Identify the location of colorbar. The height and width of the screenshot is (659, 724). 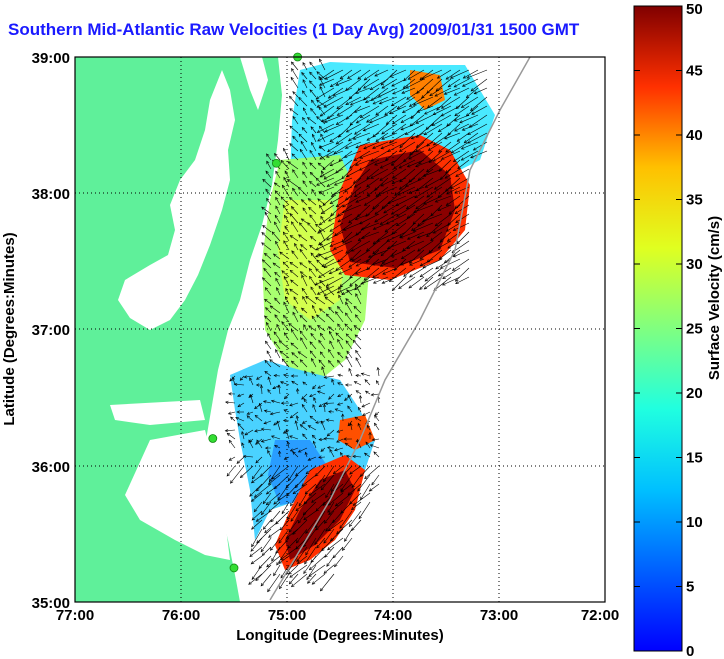
(658, 328).